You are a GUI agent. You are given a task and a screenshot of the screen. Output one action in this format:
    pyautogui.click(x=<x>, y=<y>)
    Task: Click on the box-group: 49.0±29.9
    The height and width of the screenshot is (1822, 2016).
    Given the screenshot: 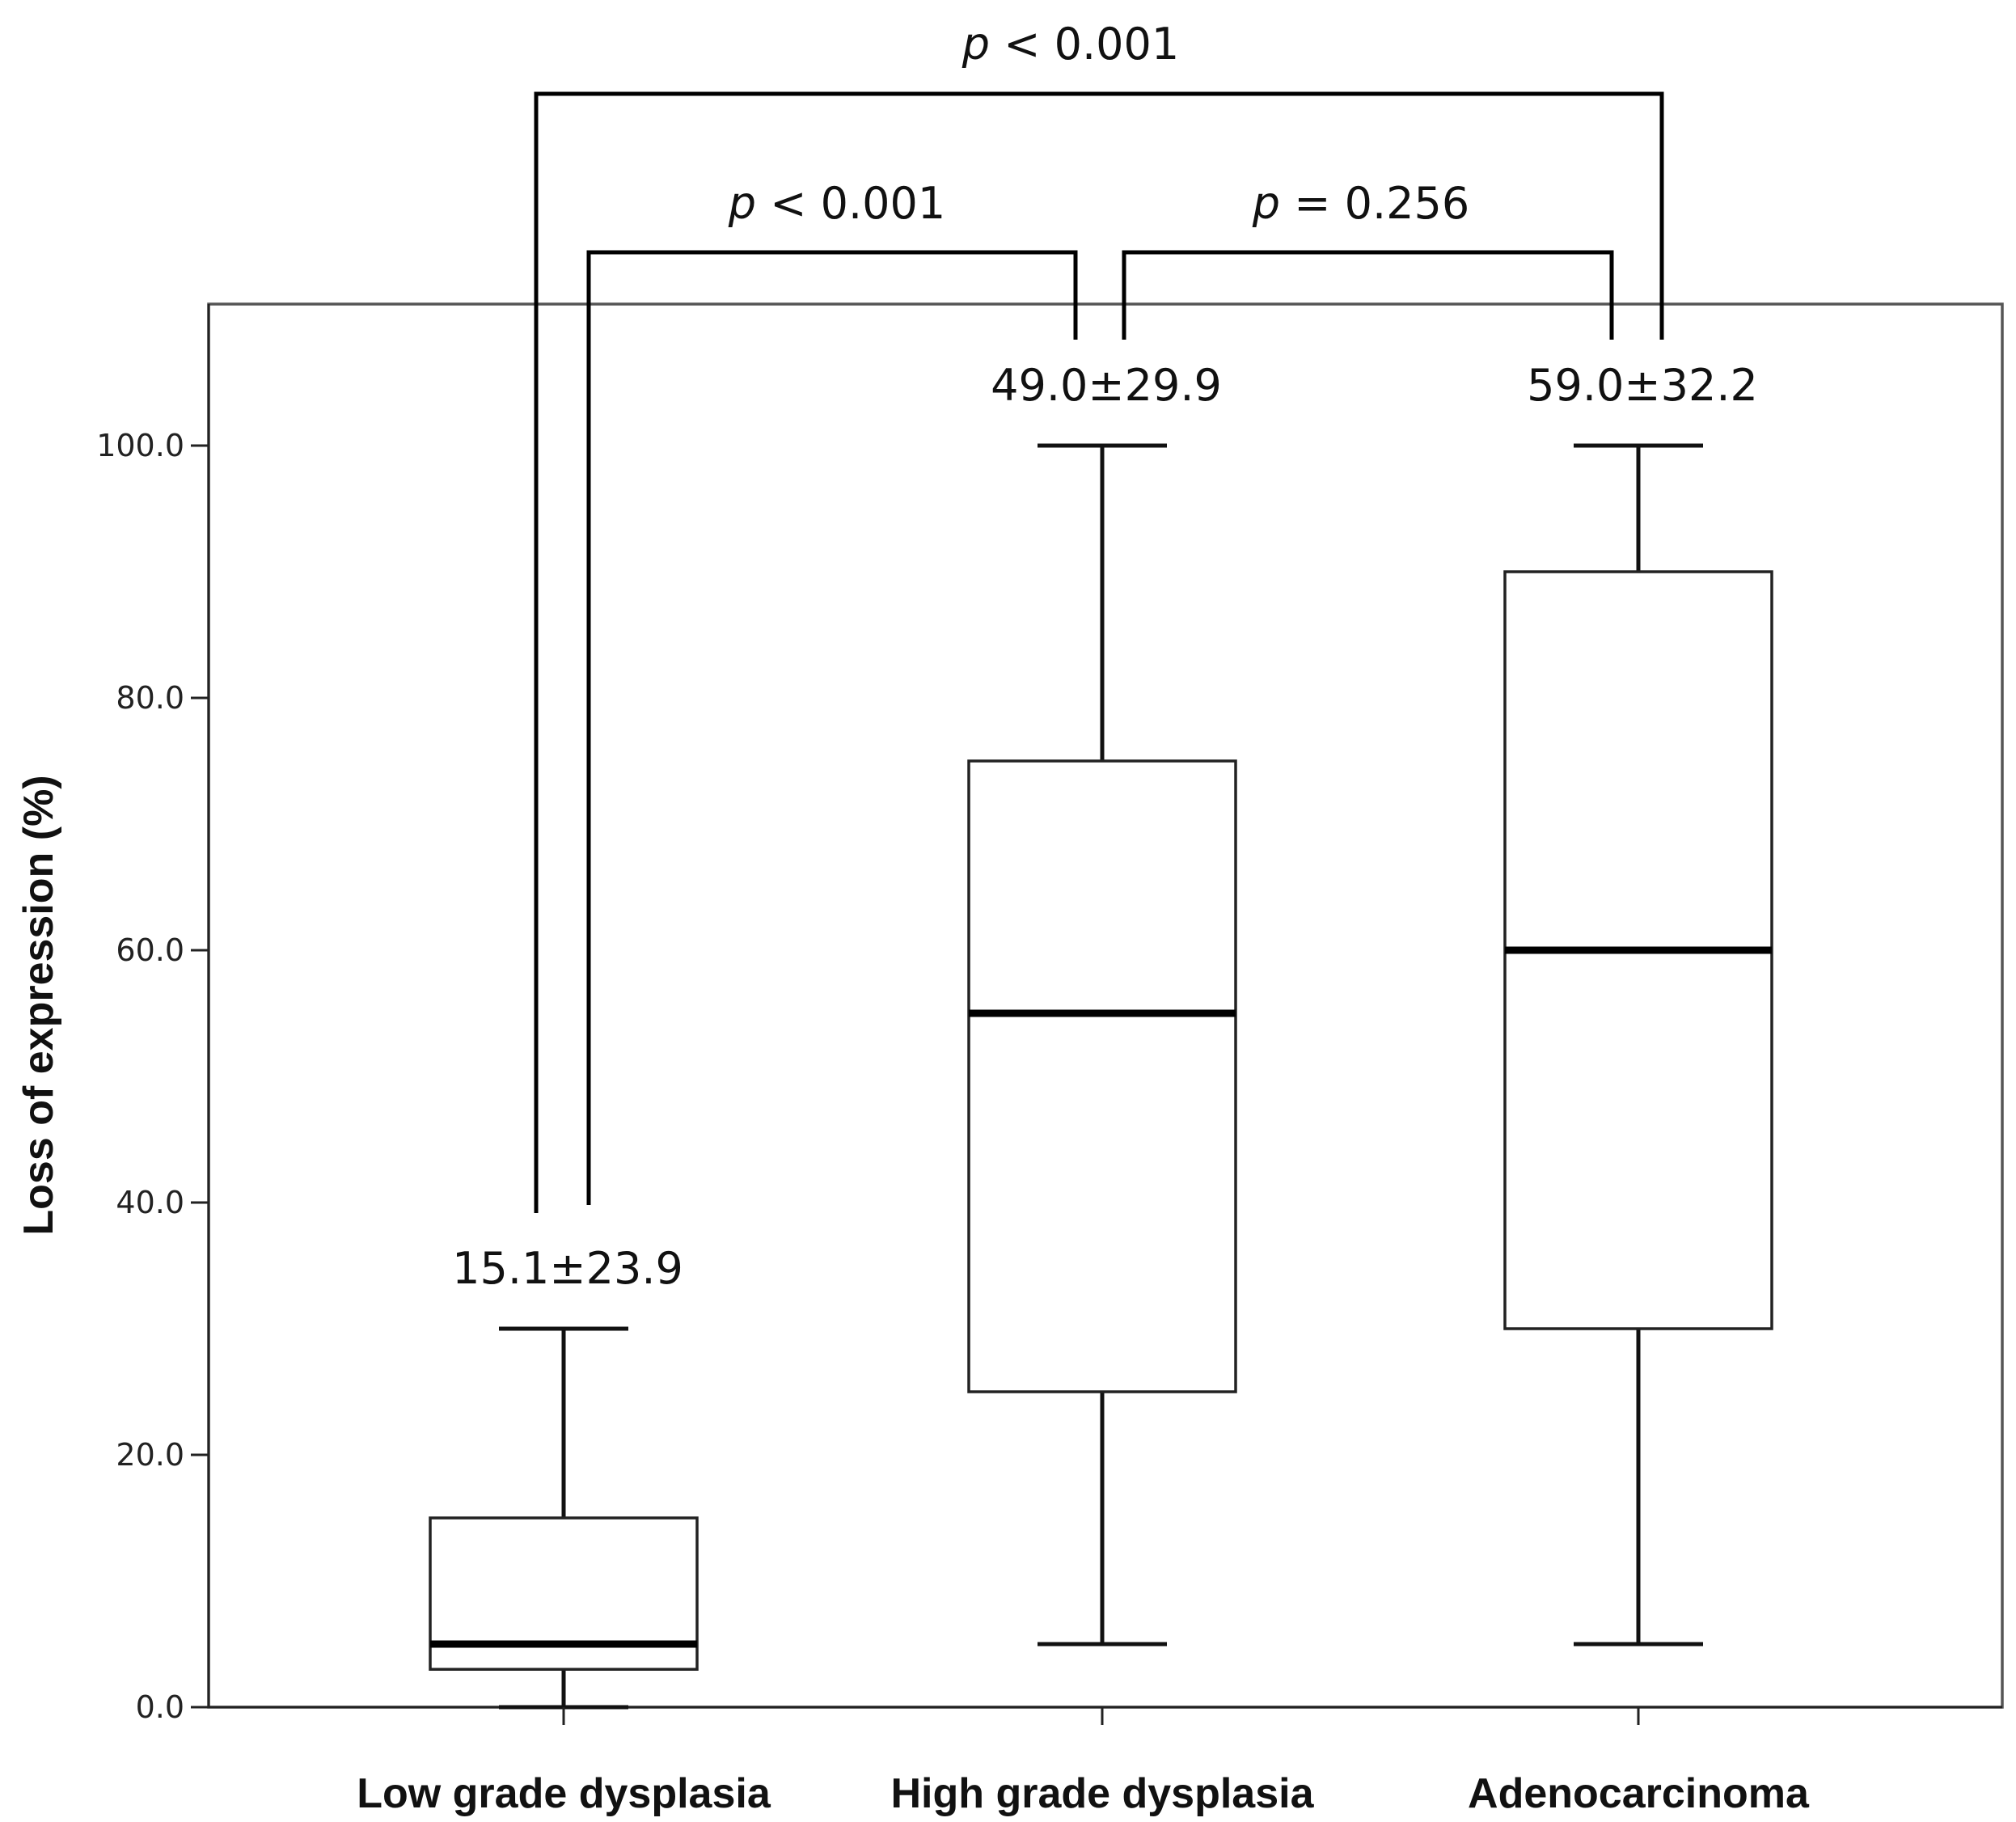 What is the action you would take?
    pyautogui.click(x=1102, y=1003)
    